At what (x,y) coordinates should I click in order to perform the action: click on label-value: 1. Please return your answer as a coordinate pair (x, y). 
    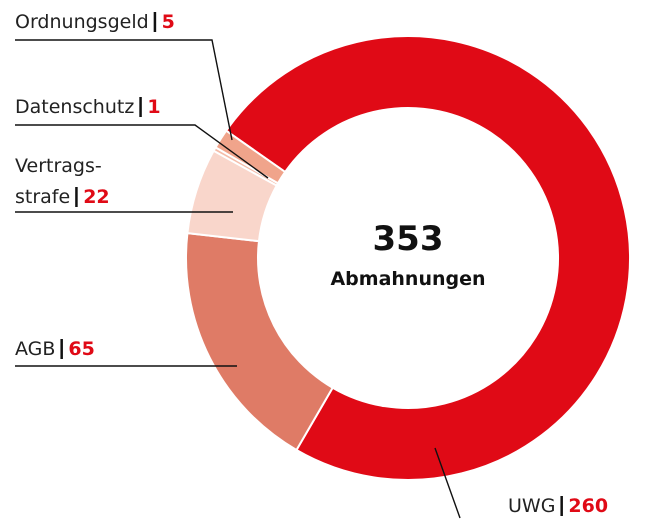
    Looking at the image, I should click on (153, 107).